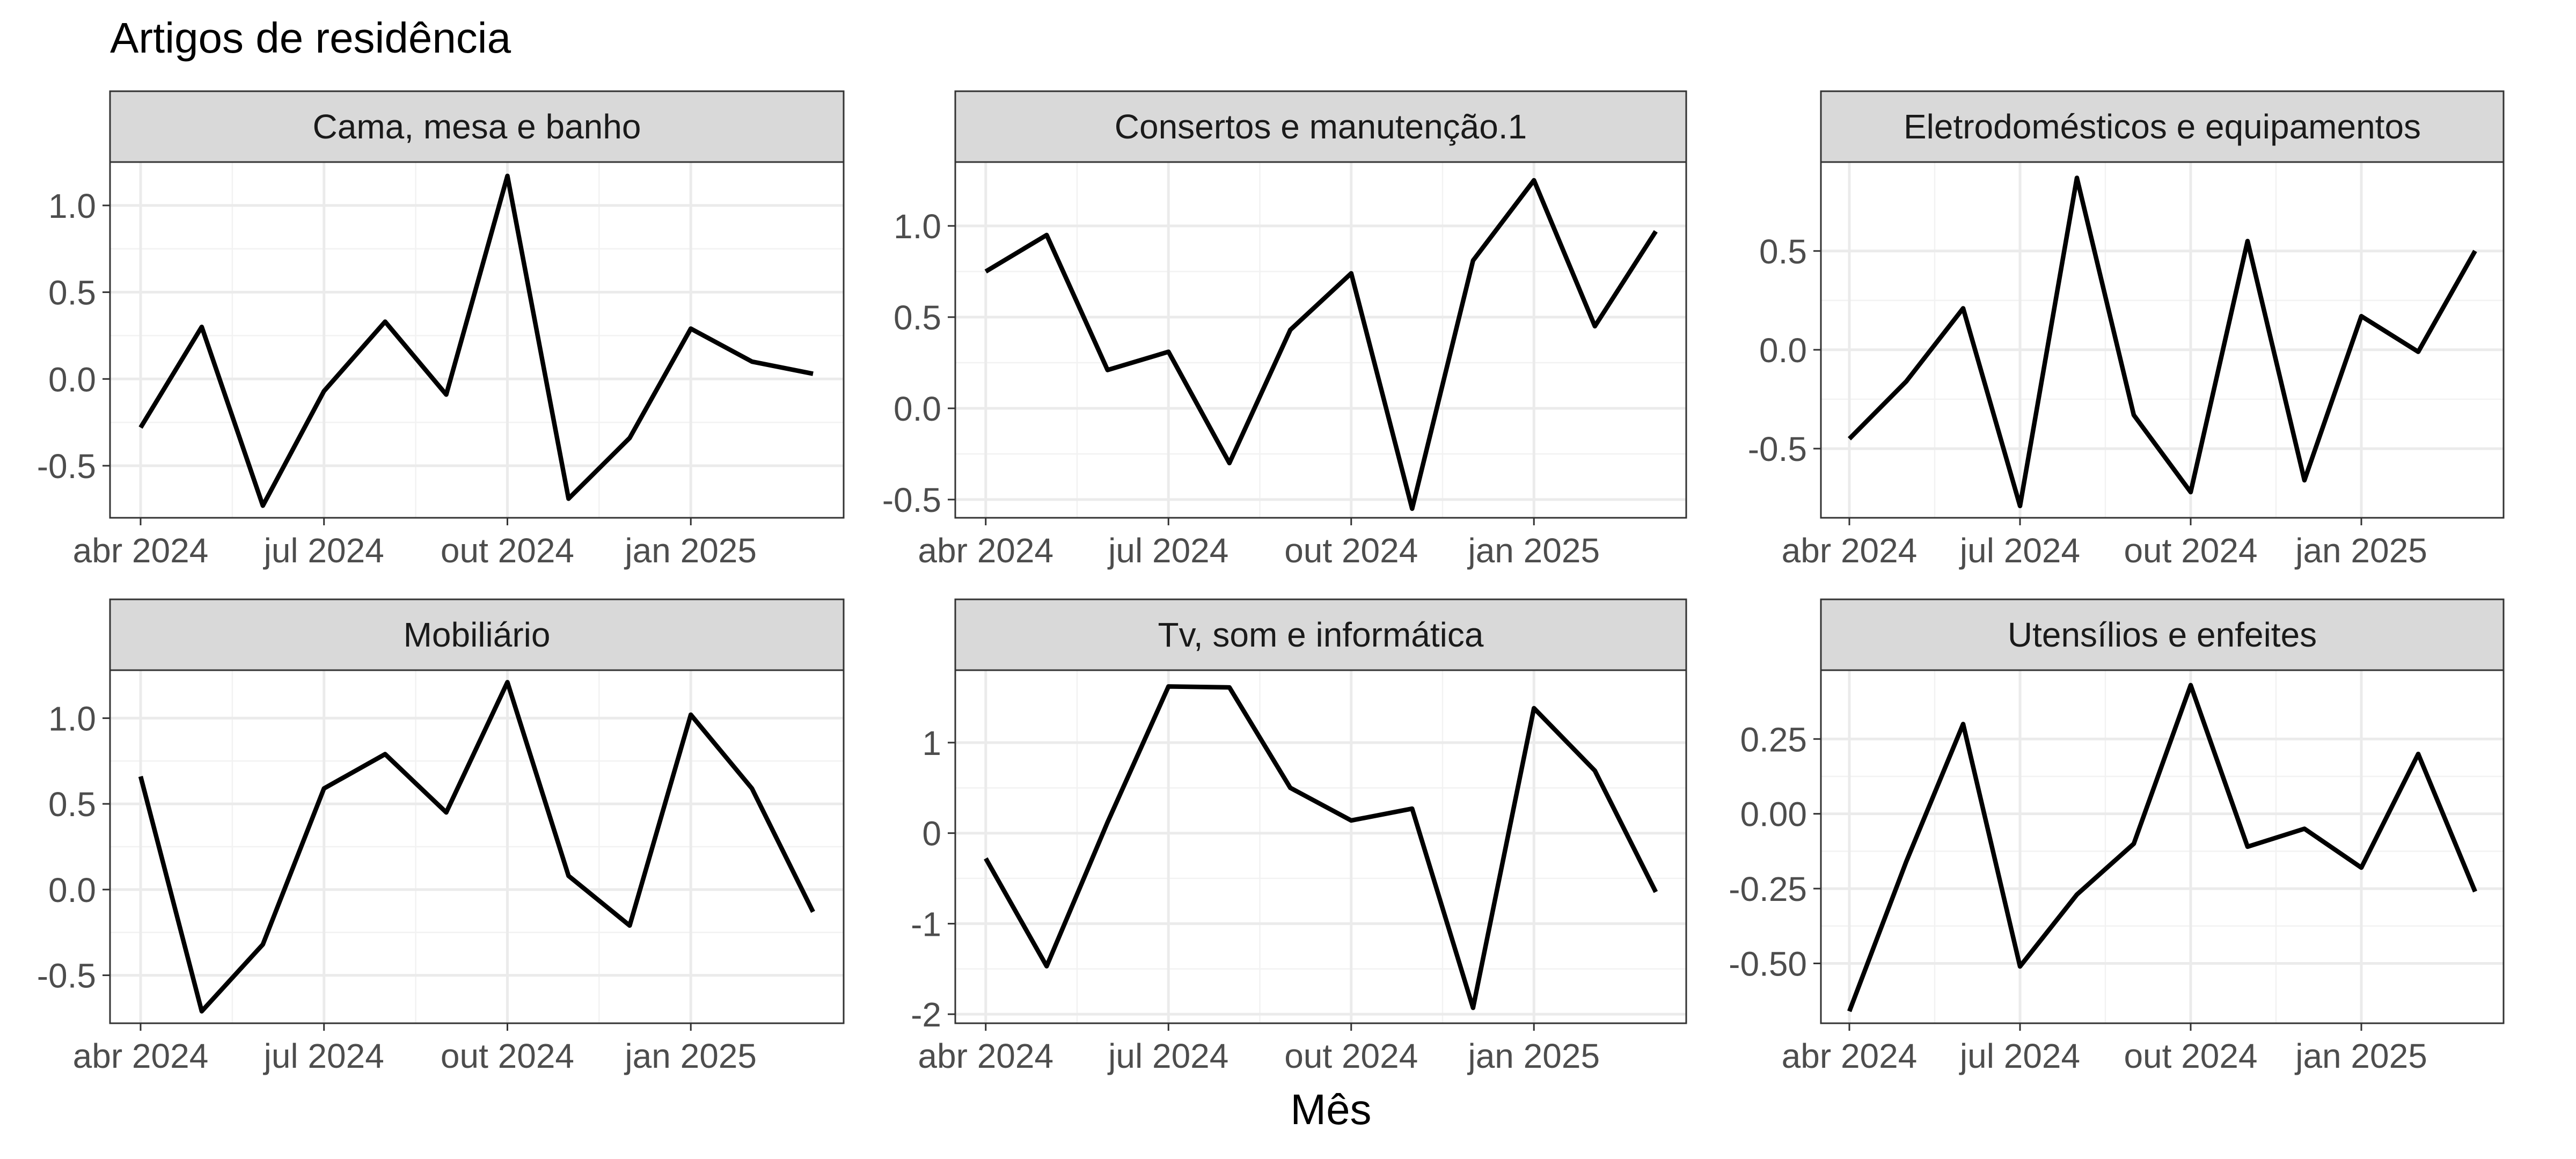  I want to click on strip-utensilios-e-enfeites, so click(2162, 634).